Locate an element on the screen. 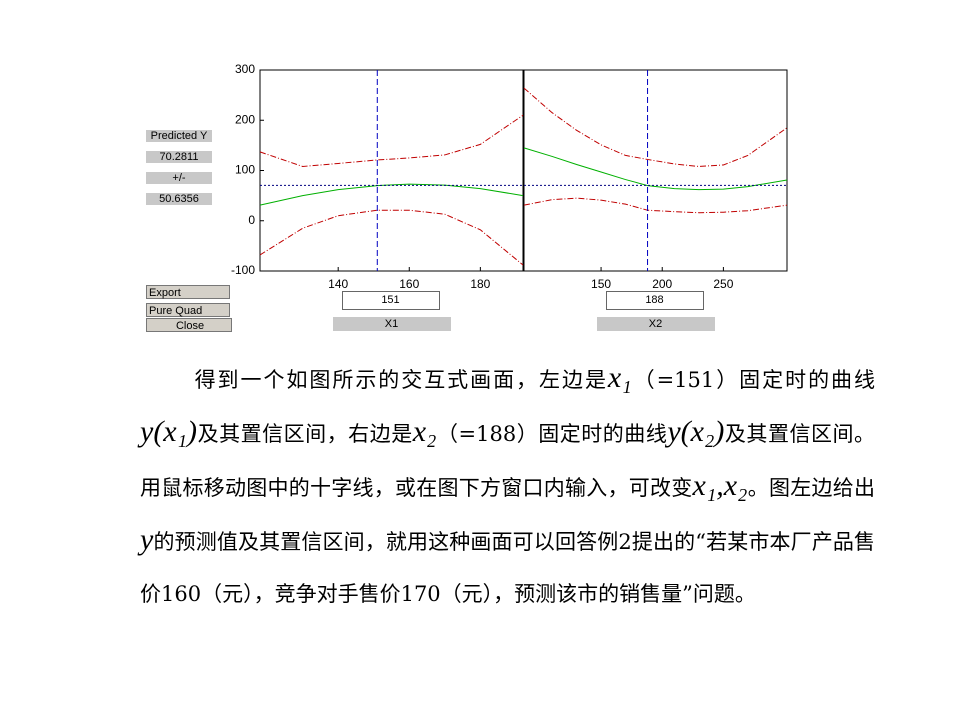 The height and width of the screenshot is (720, 960). close-button: Close is located at coordinates (189, 325).